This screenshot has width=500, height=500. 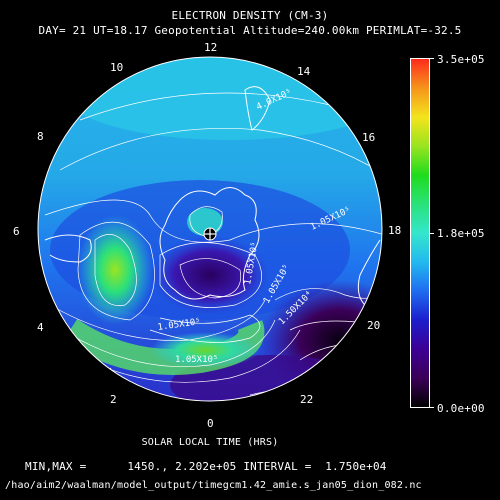 What do you see at coordinates (210, 234) in the screenshot?
I see `sub-solar-marker` at bounding box center [210, 234].